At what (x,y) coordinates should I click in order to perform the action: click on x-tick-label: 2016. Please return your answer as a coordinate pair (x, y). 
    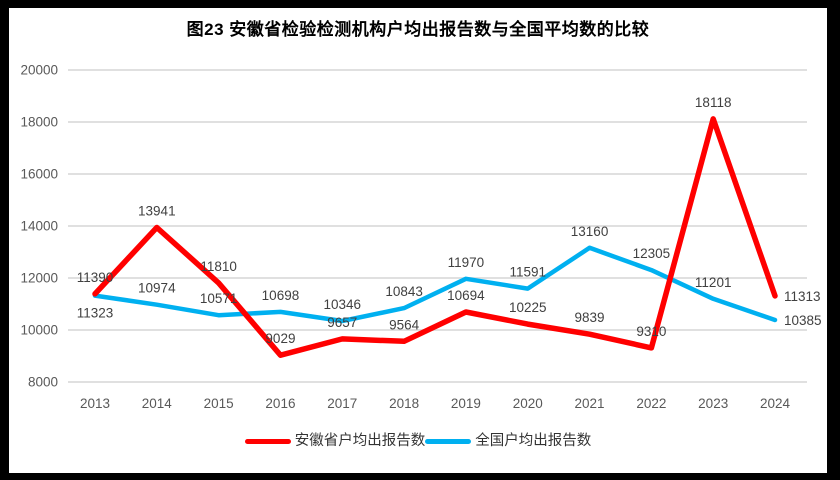
    Looking at the image, I should click on (280, 403).